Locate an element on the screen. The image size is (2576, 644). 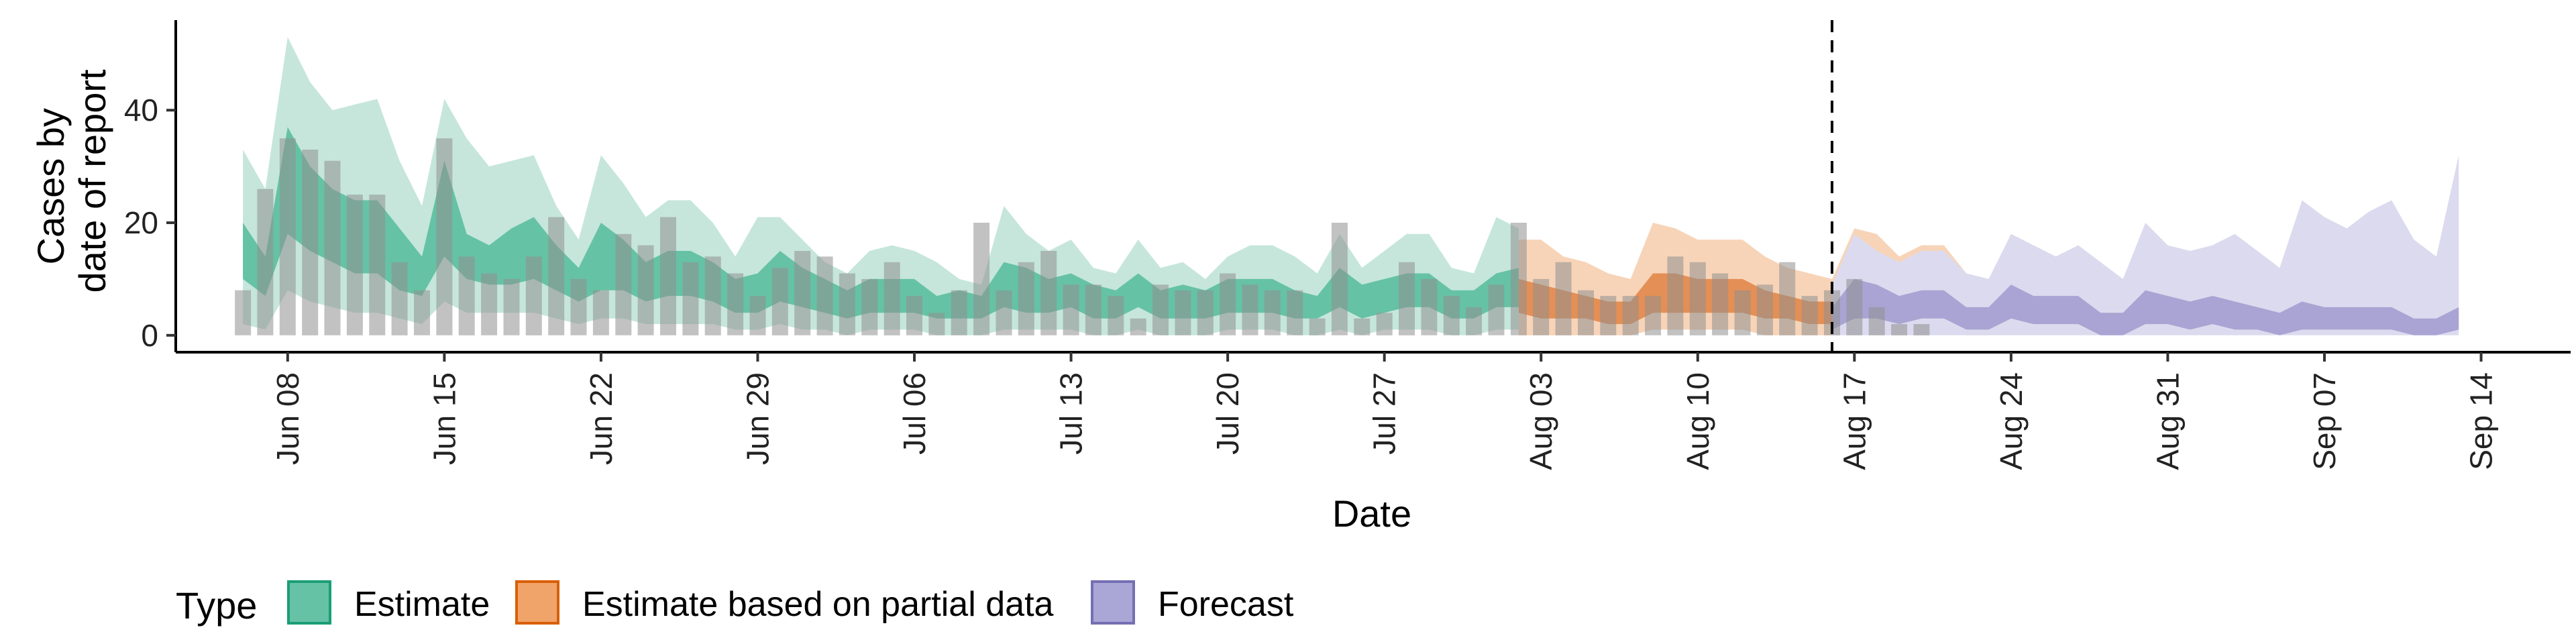
x-tick-label: Jul 20 is located at coordinates (1227, 413).